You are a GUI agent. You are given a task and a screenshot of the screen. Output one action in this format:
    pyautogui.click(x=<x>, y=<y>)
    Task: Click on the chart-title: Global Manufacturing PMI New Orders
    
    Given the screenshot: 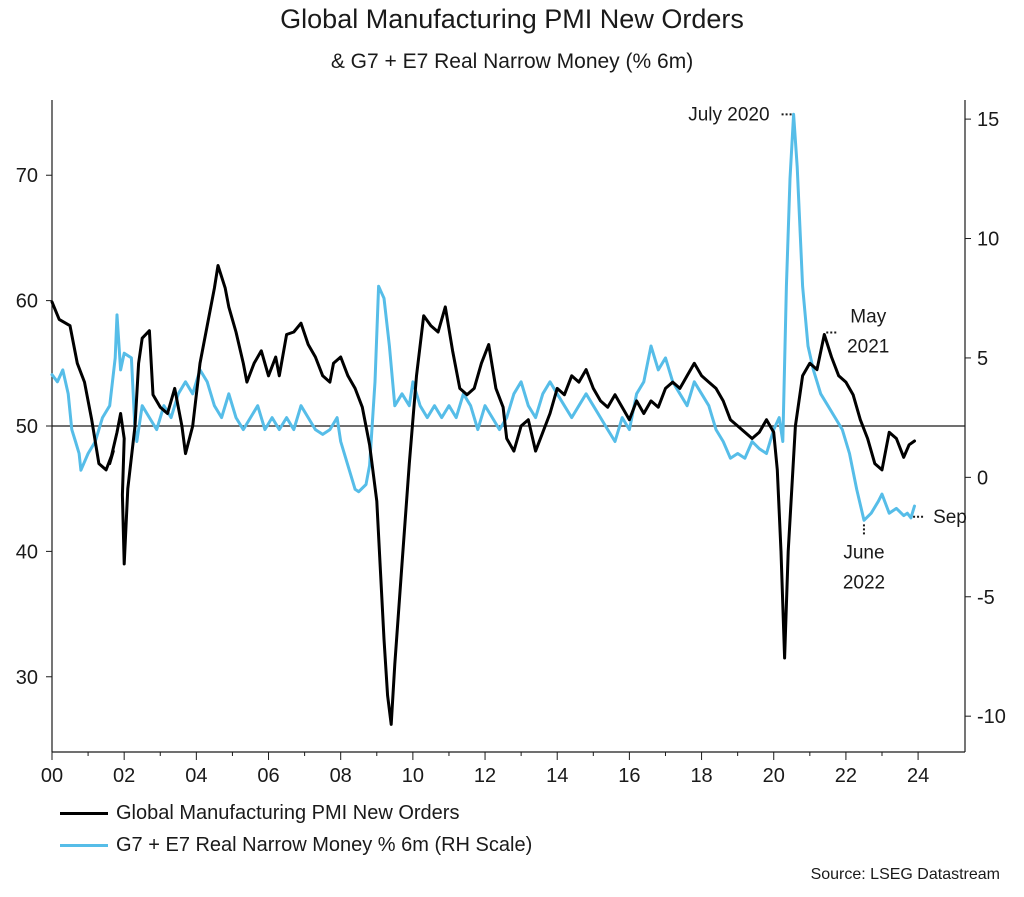 What is the action you would take?
    pyautogui.click(x=512, y=19)
    